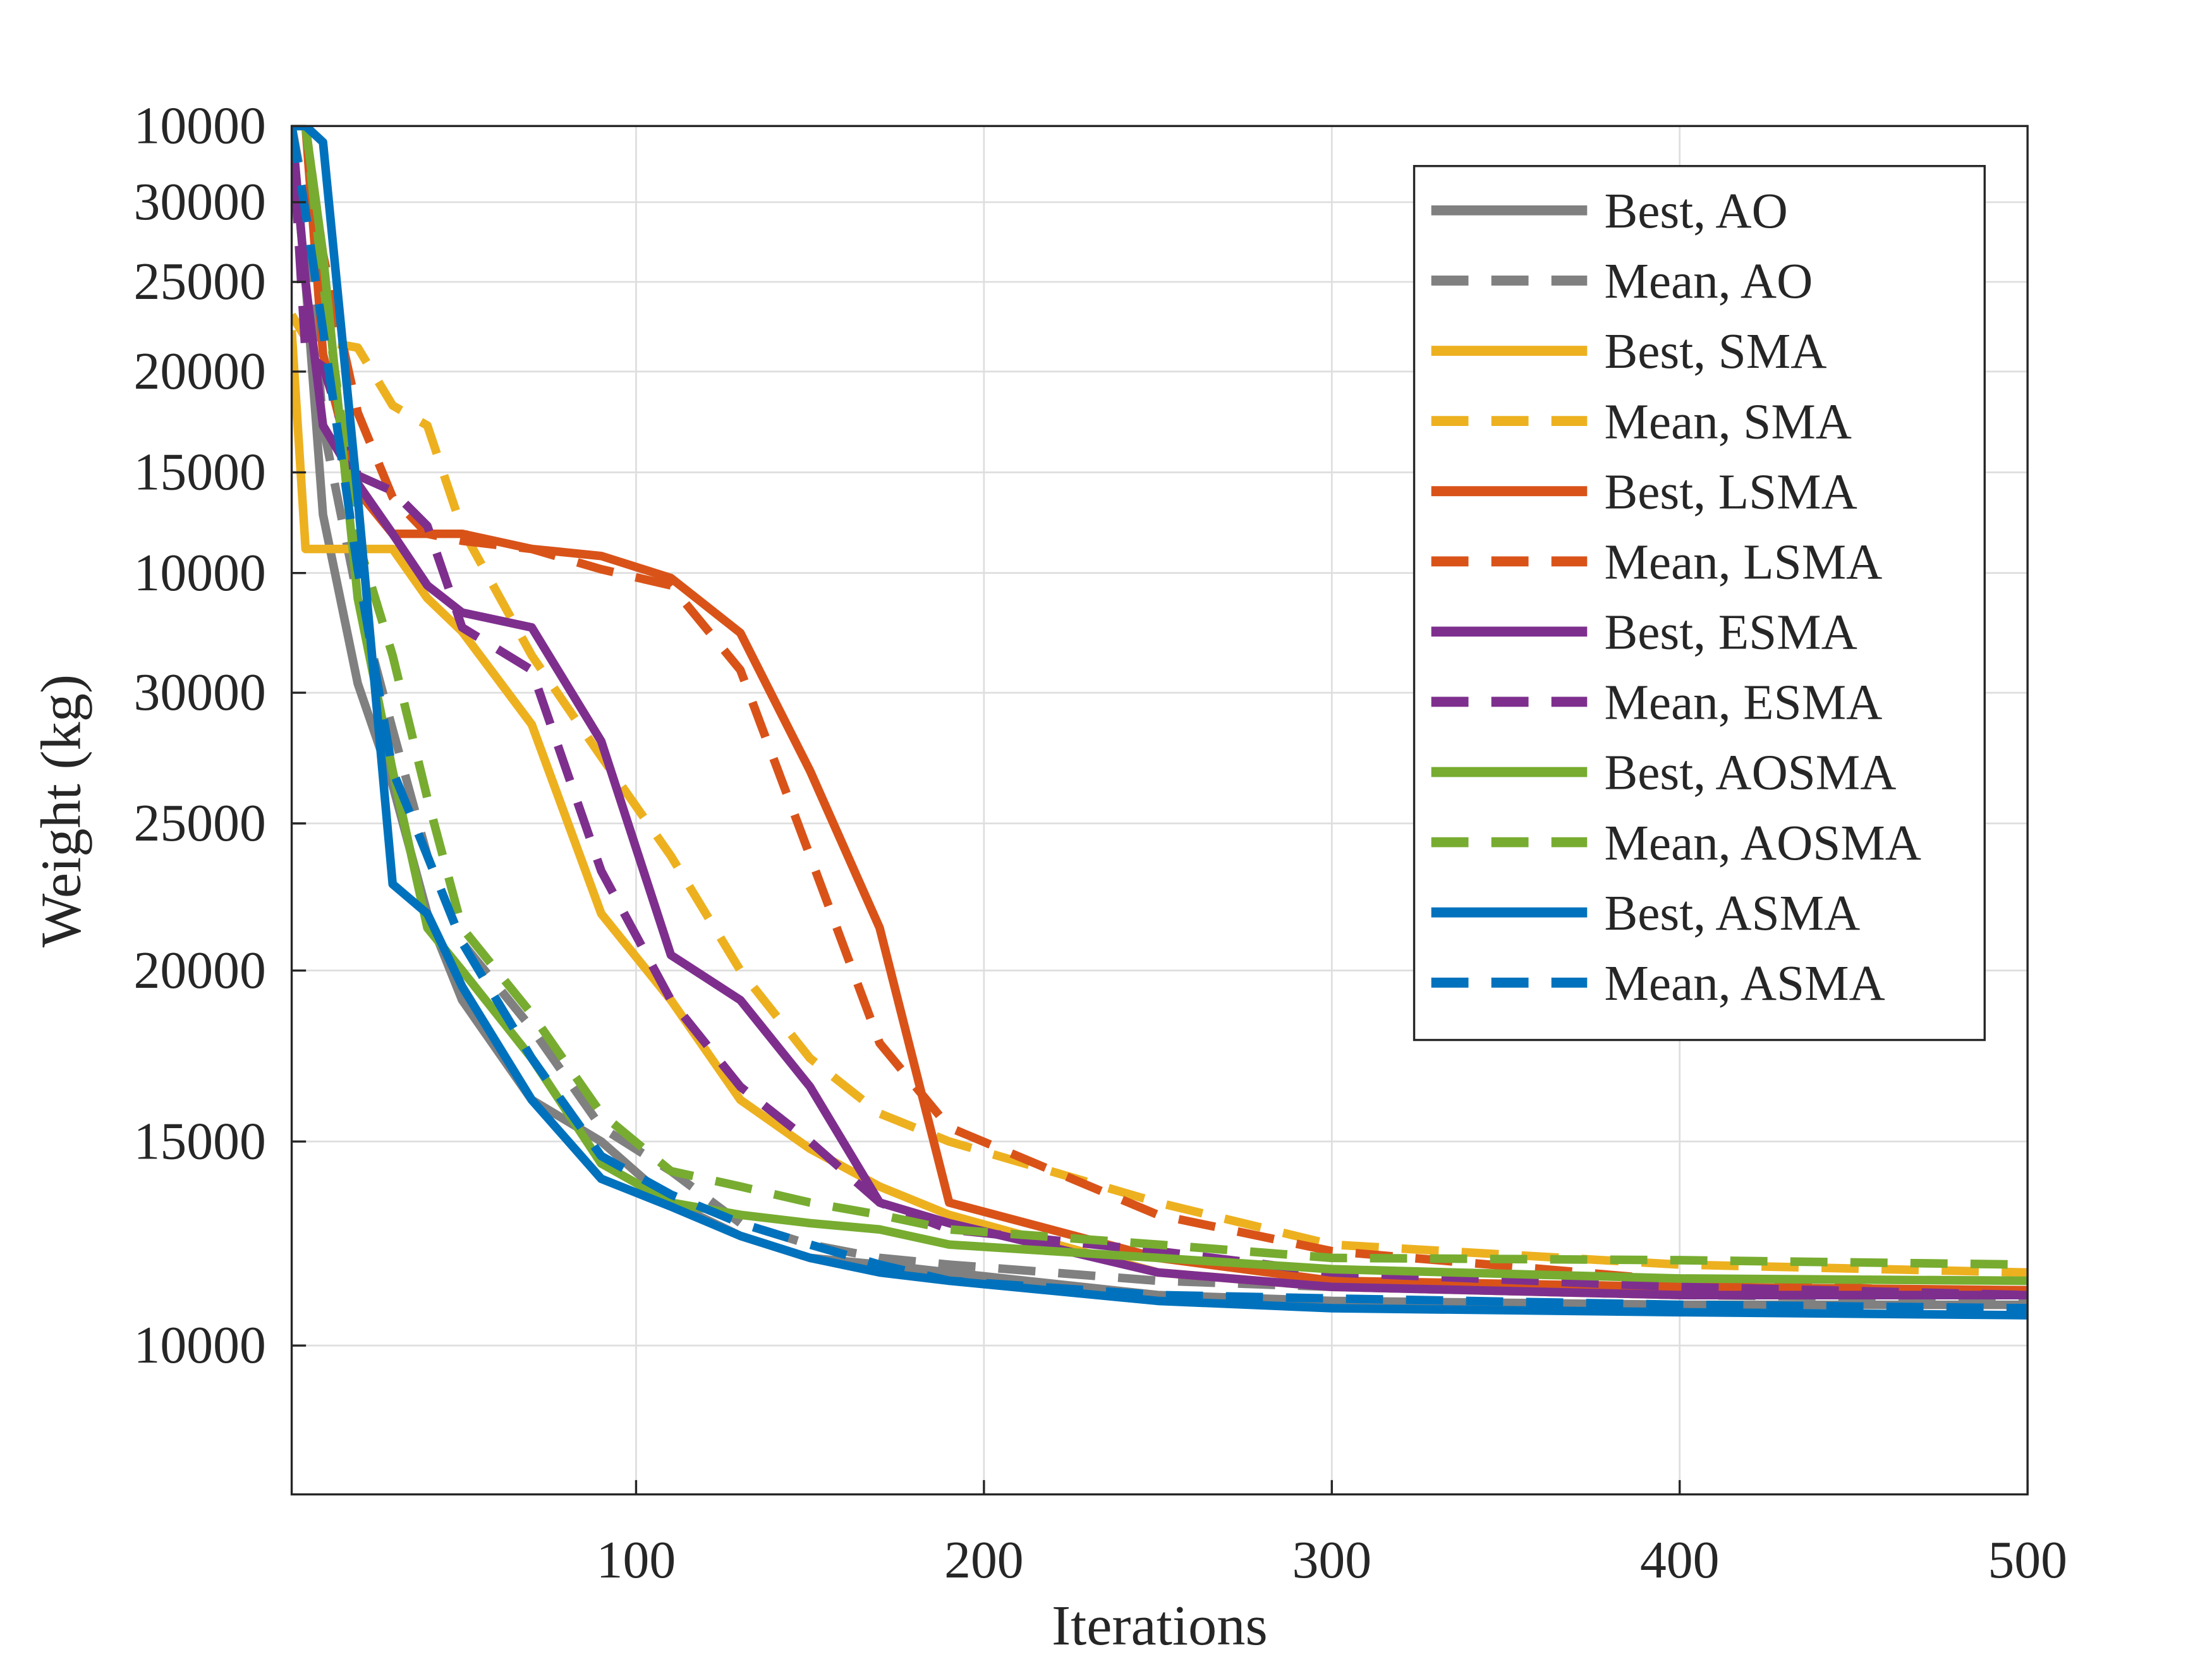 The image size is (2212, 1659). Describe the element at coordinates (1728, 421) in the screenshot. I see `legend-label: Mean, SMA` at that location.